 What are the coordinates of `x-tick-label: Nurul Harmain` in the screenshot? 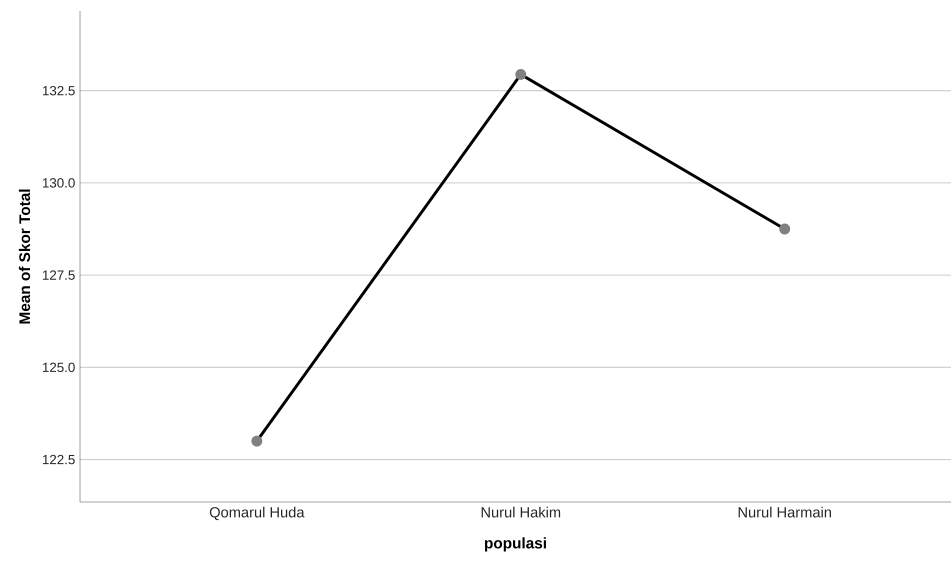 It's located at (784, 512).